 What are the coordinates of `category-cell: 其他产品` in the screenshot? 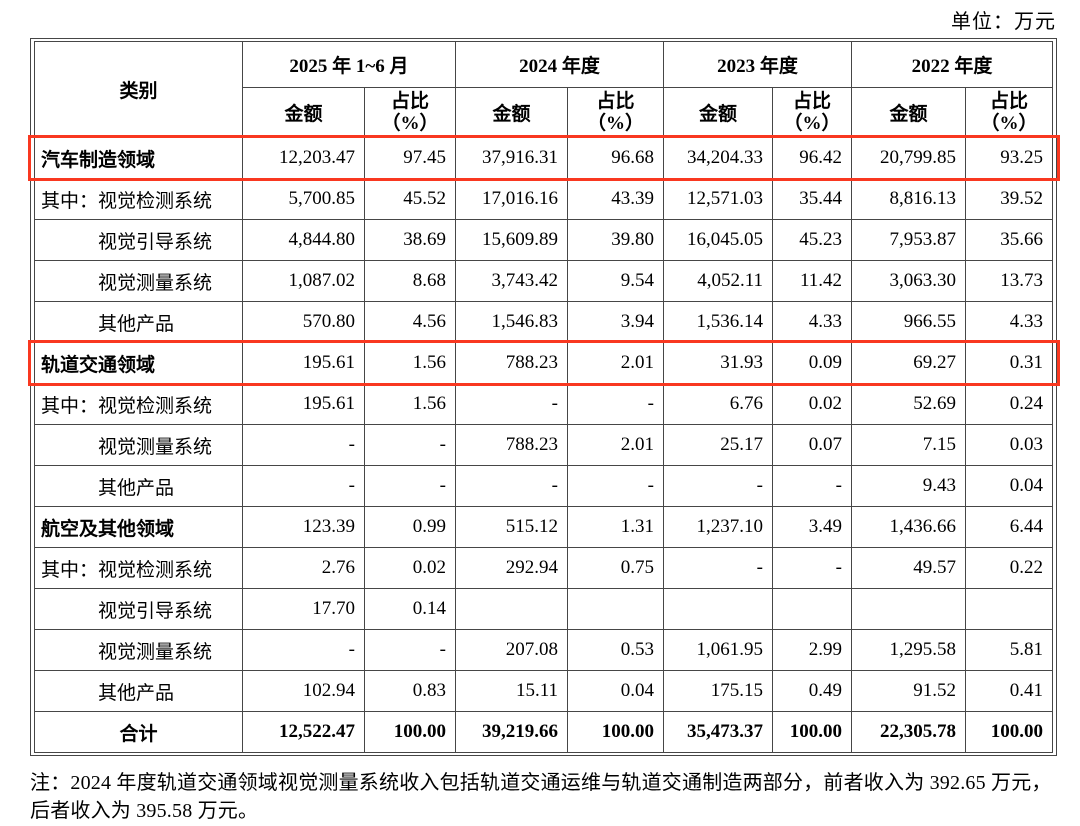 It's located at (138, 691).